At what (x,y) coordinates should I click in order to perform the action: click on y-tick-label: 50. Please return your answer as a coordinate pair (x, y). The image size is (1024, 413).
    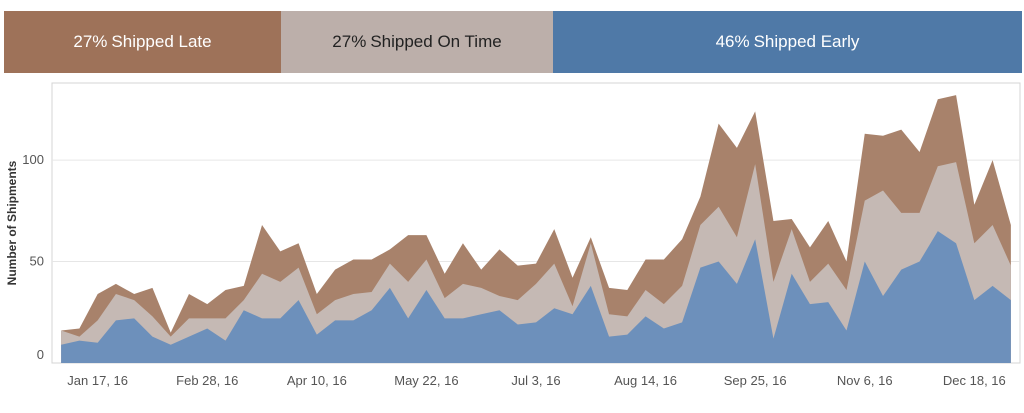
    Looking at the image, I should click on (37, 261).